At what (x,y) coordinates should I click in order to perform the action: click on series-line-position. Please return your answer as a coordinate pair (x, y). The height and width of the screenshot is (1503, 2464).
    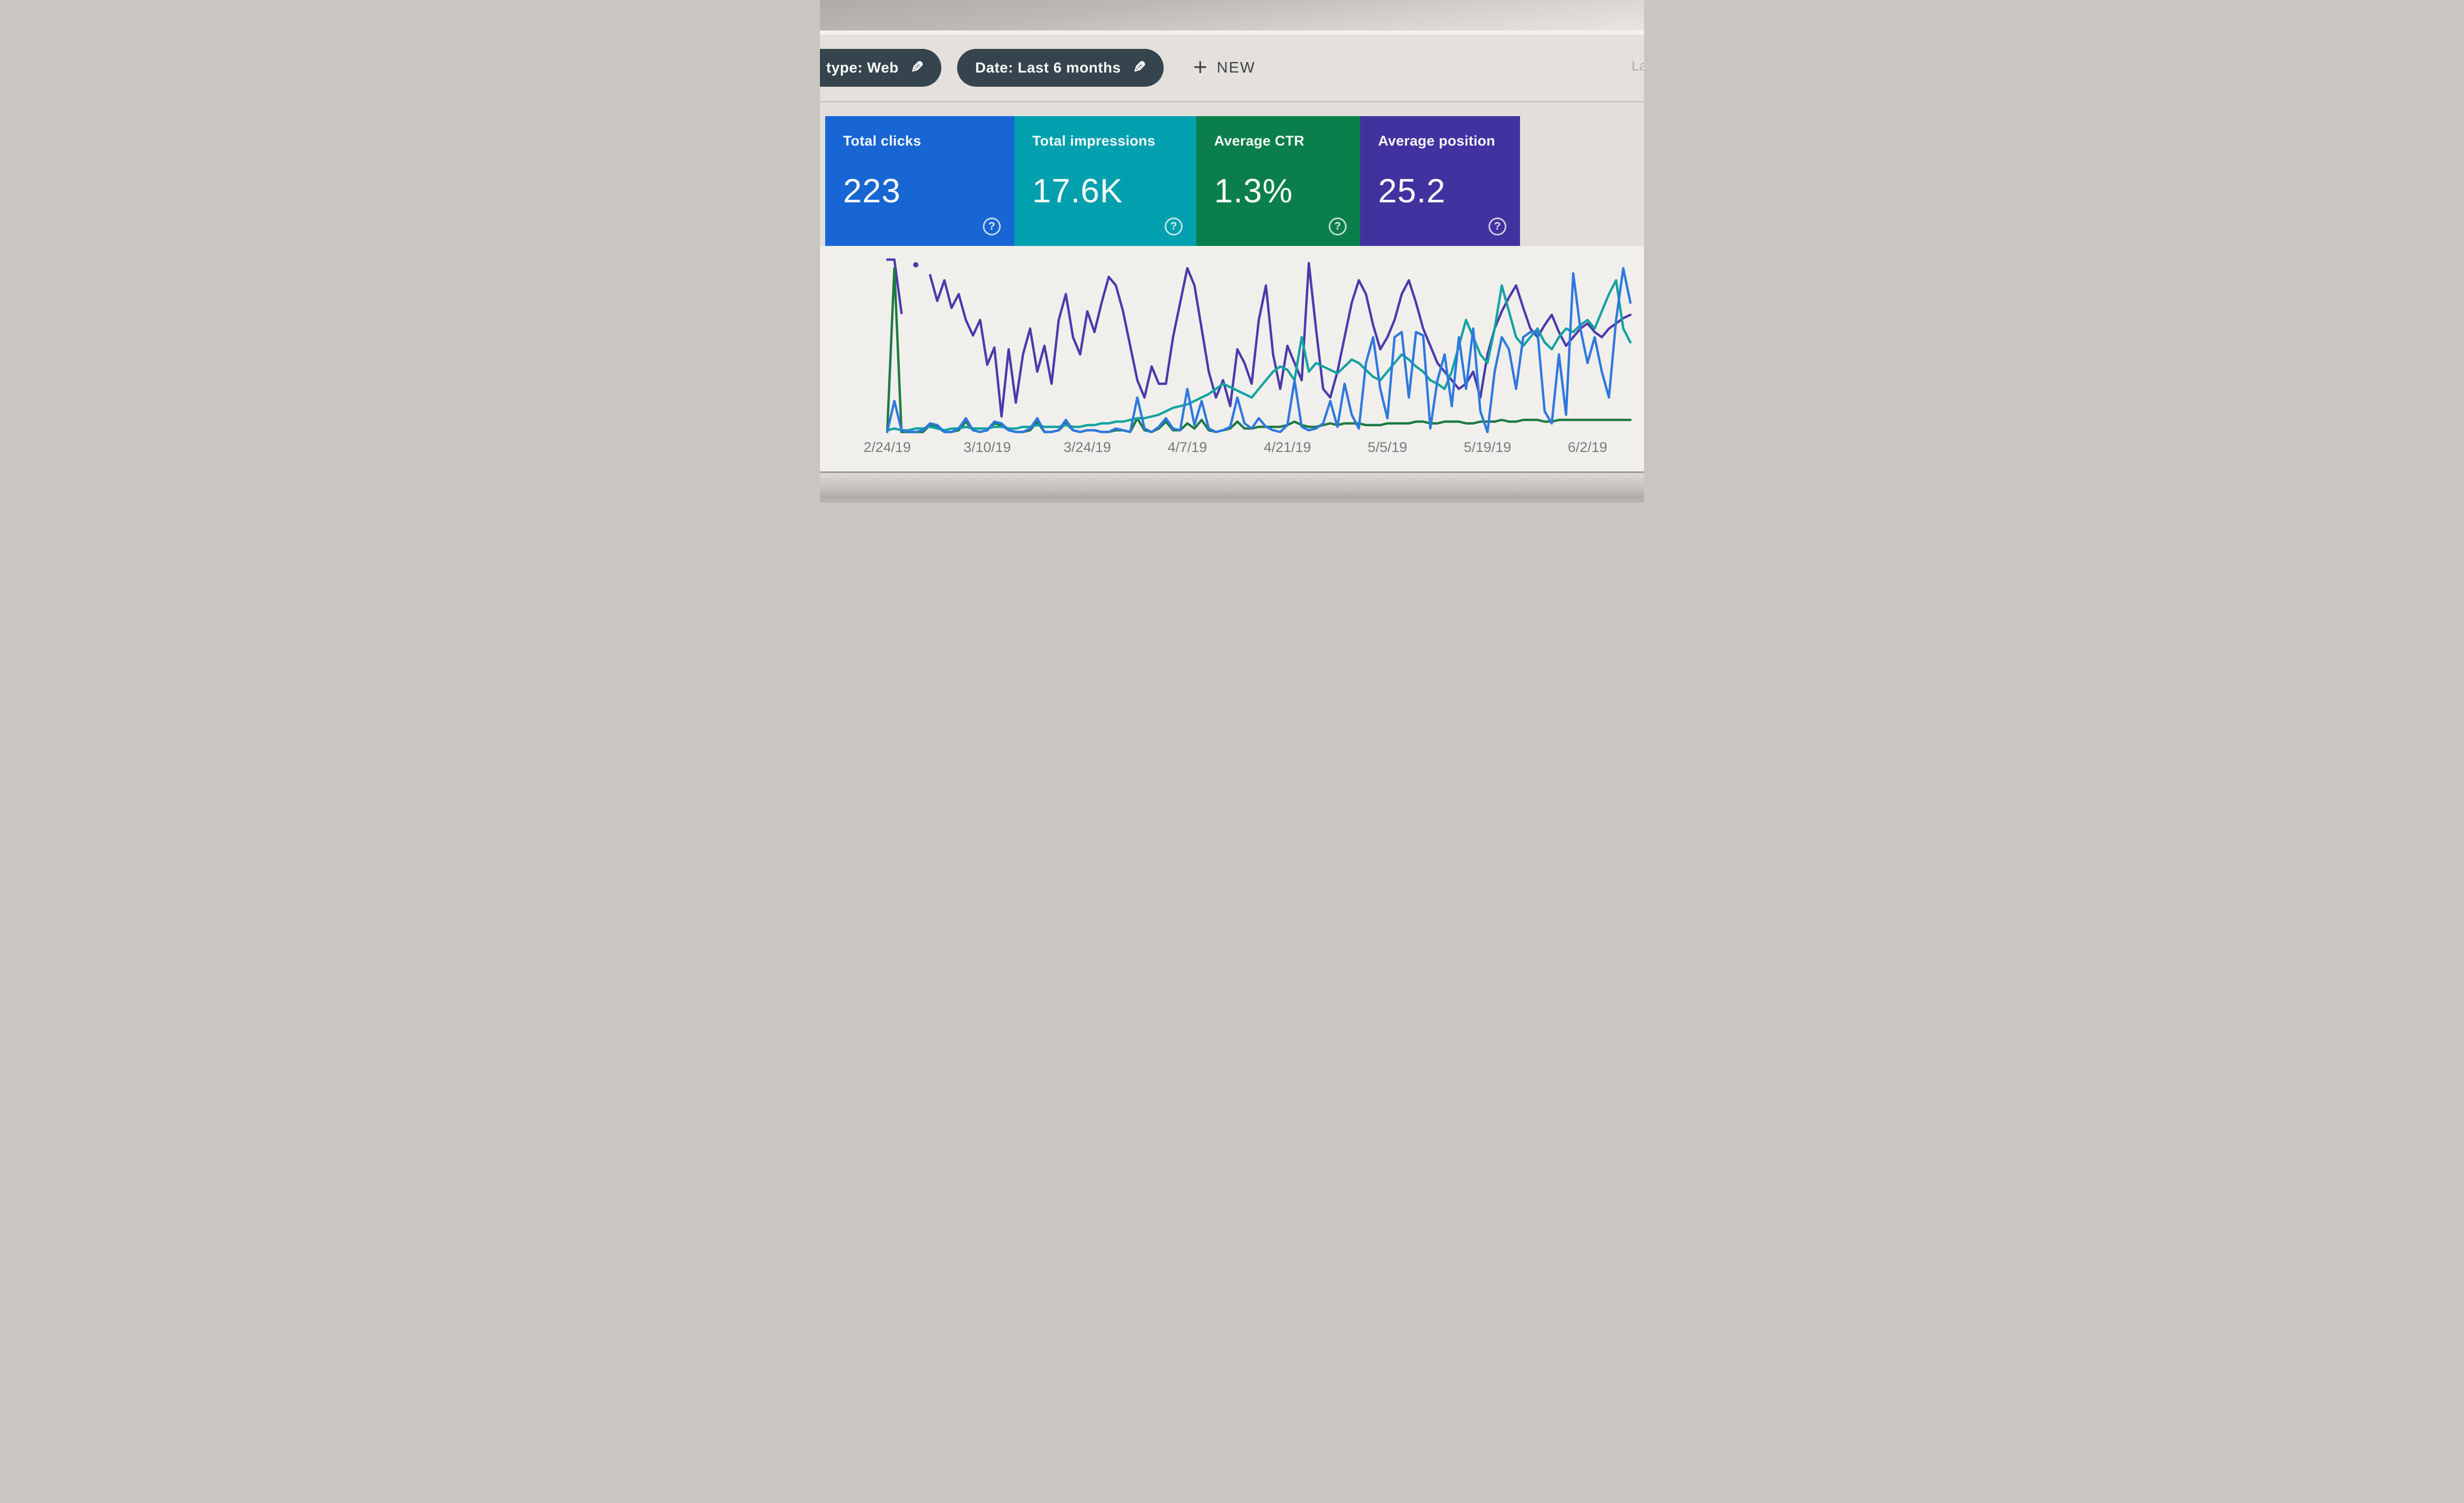
    Looking at the image, I should click on (1259, 338).